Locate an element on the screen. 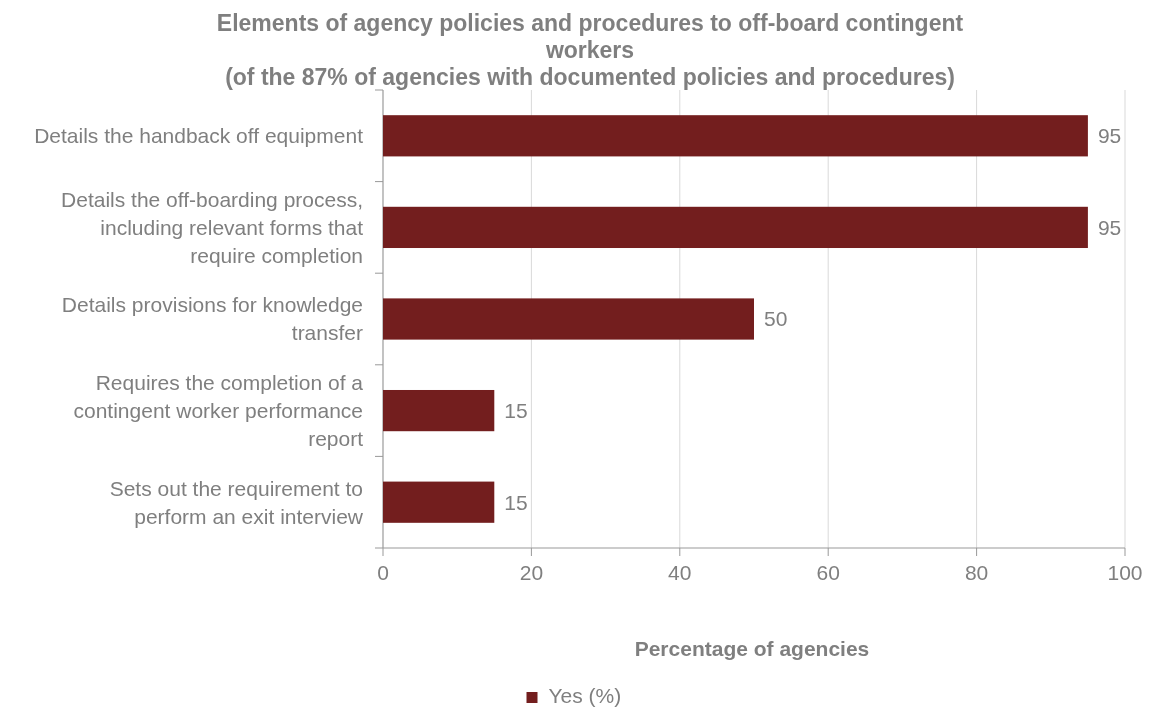 The image size is (1153, 716). x-tick-label: 100 is located at coordinates (1125, 572).